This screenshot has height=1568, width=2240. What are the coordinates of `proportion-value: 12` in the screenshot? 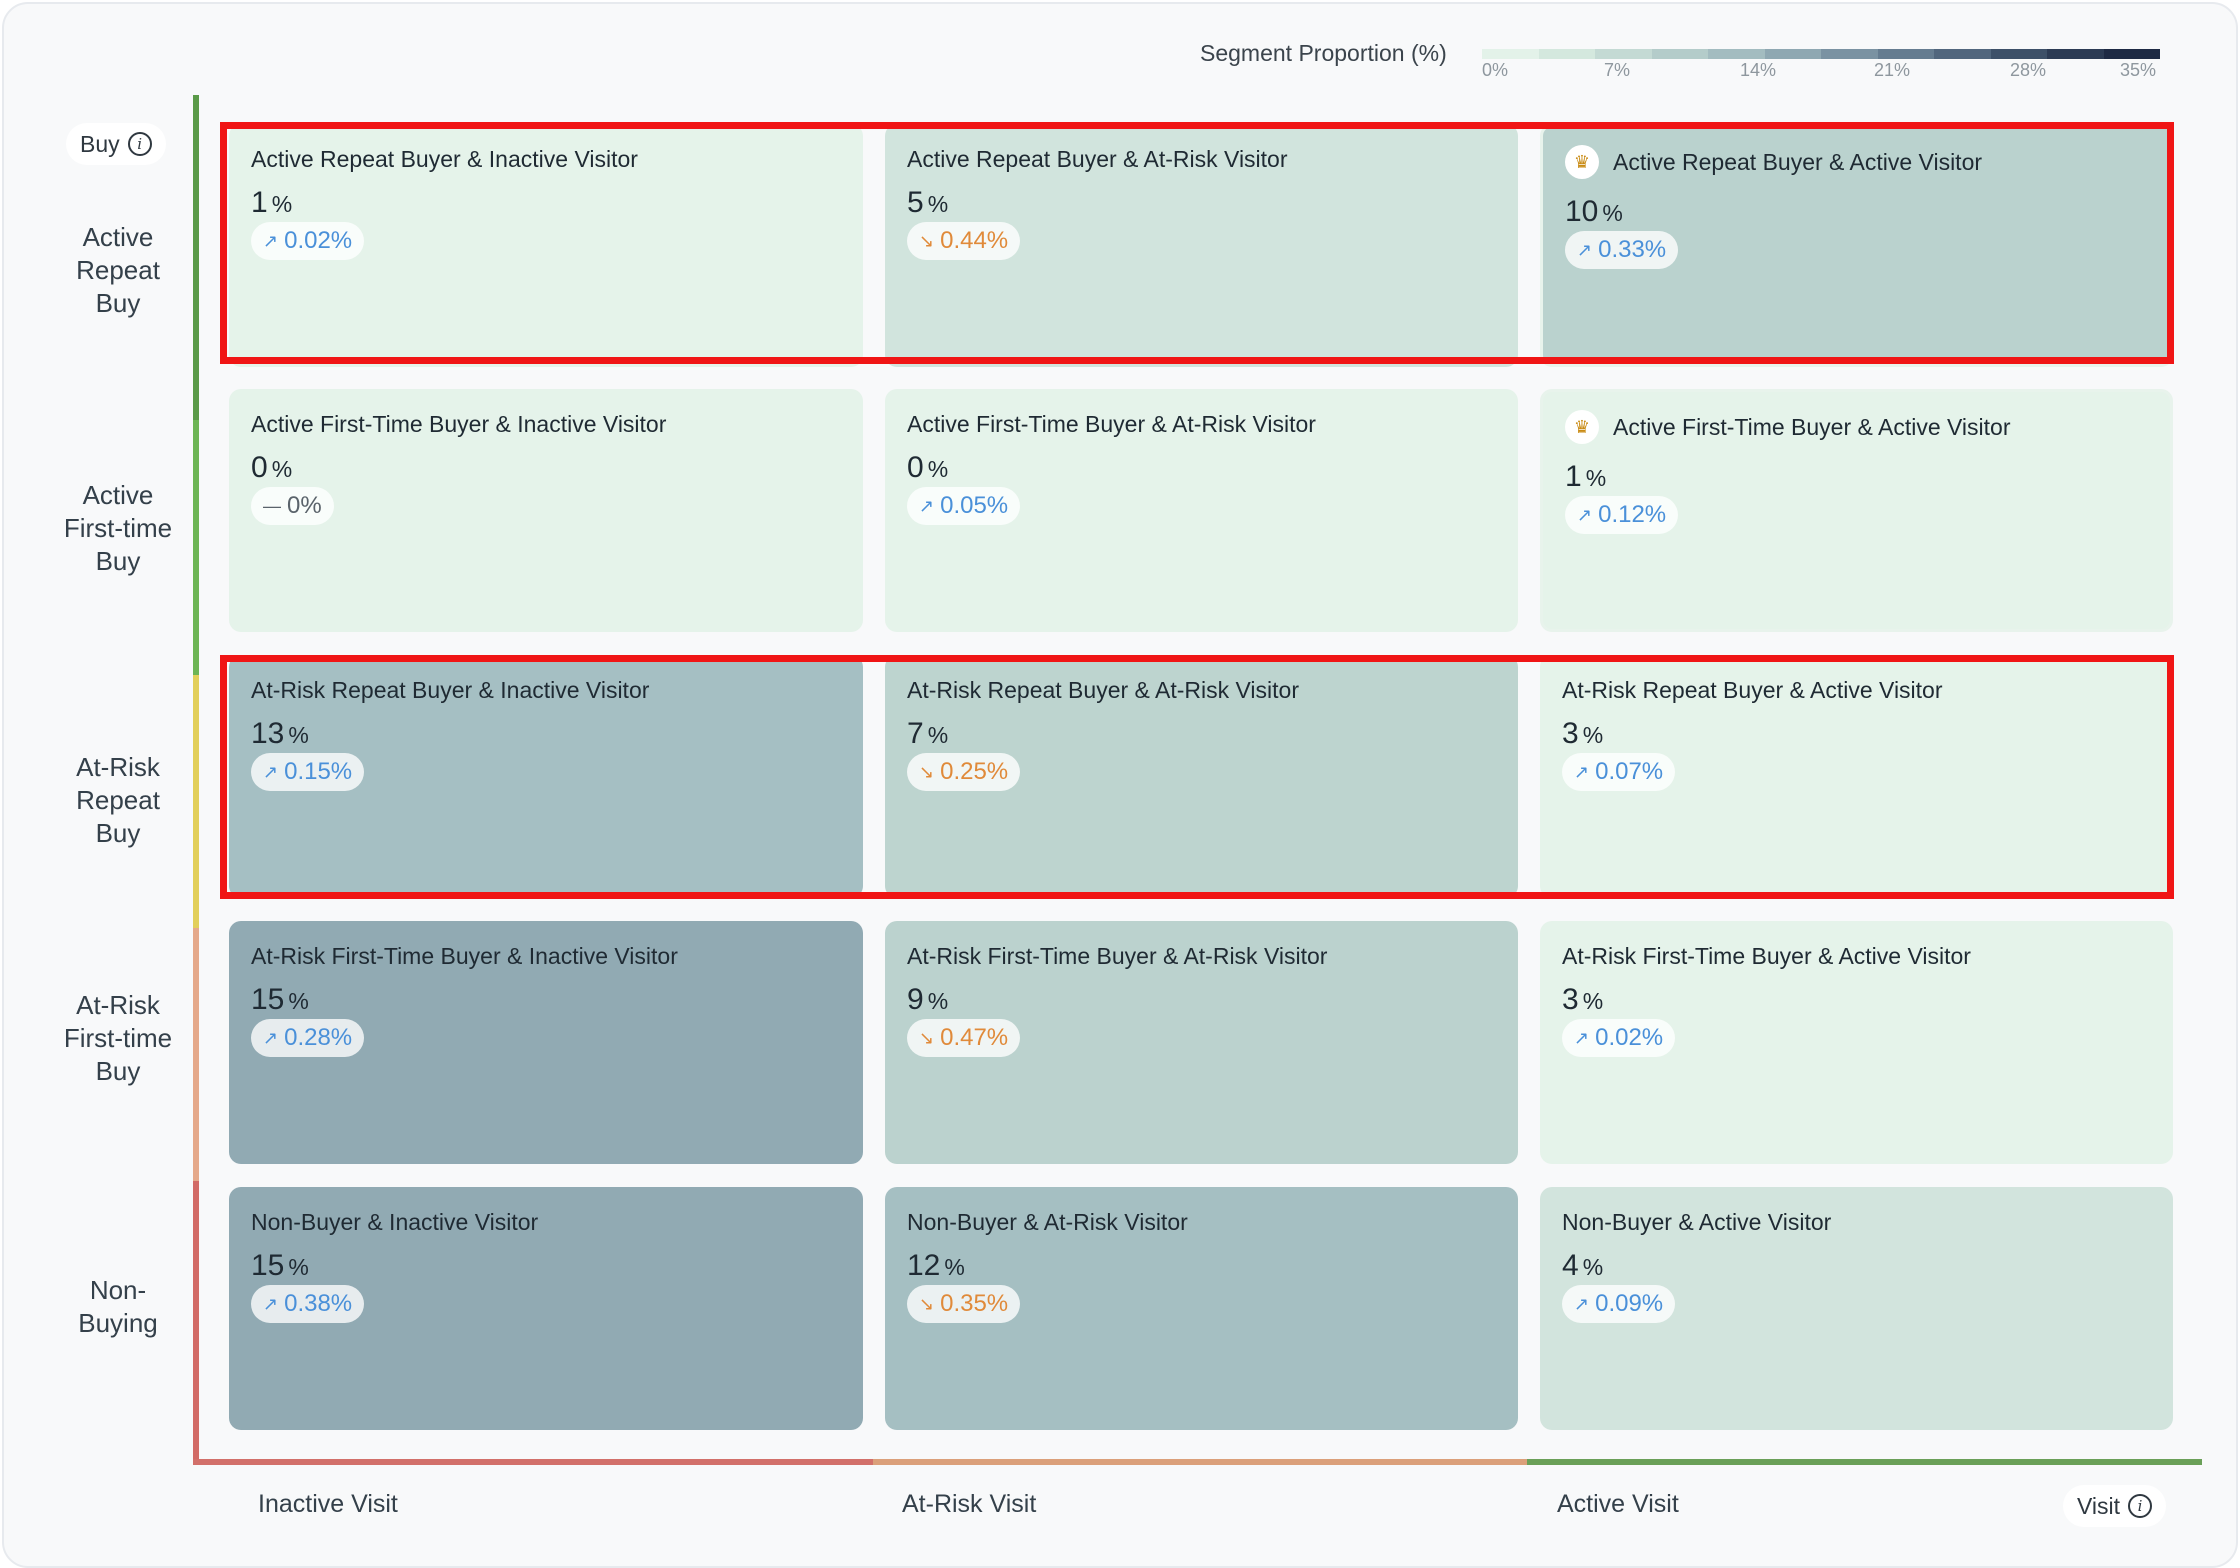 It's located at (924, 1265).